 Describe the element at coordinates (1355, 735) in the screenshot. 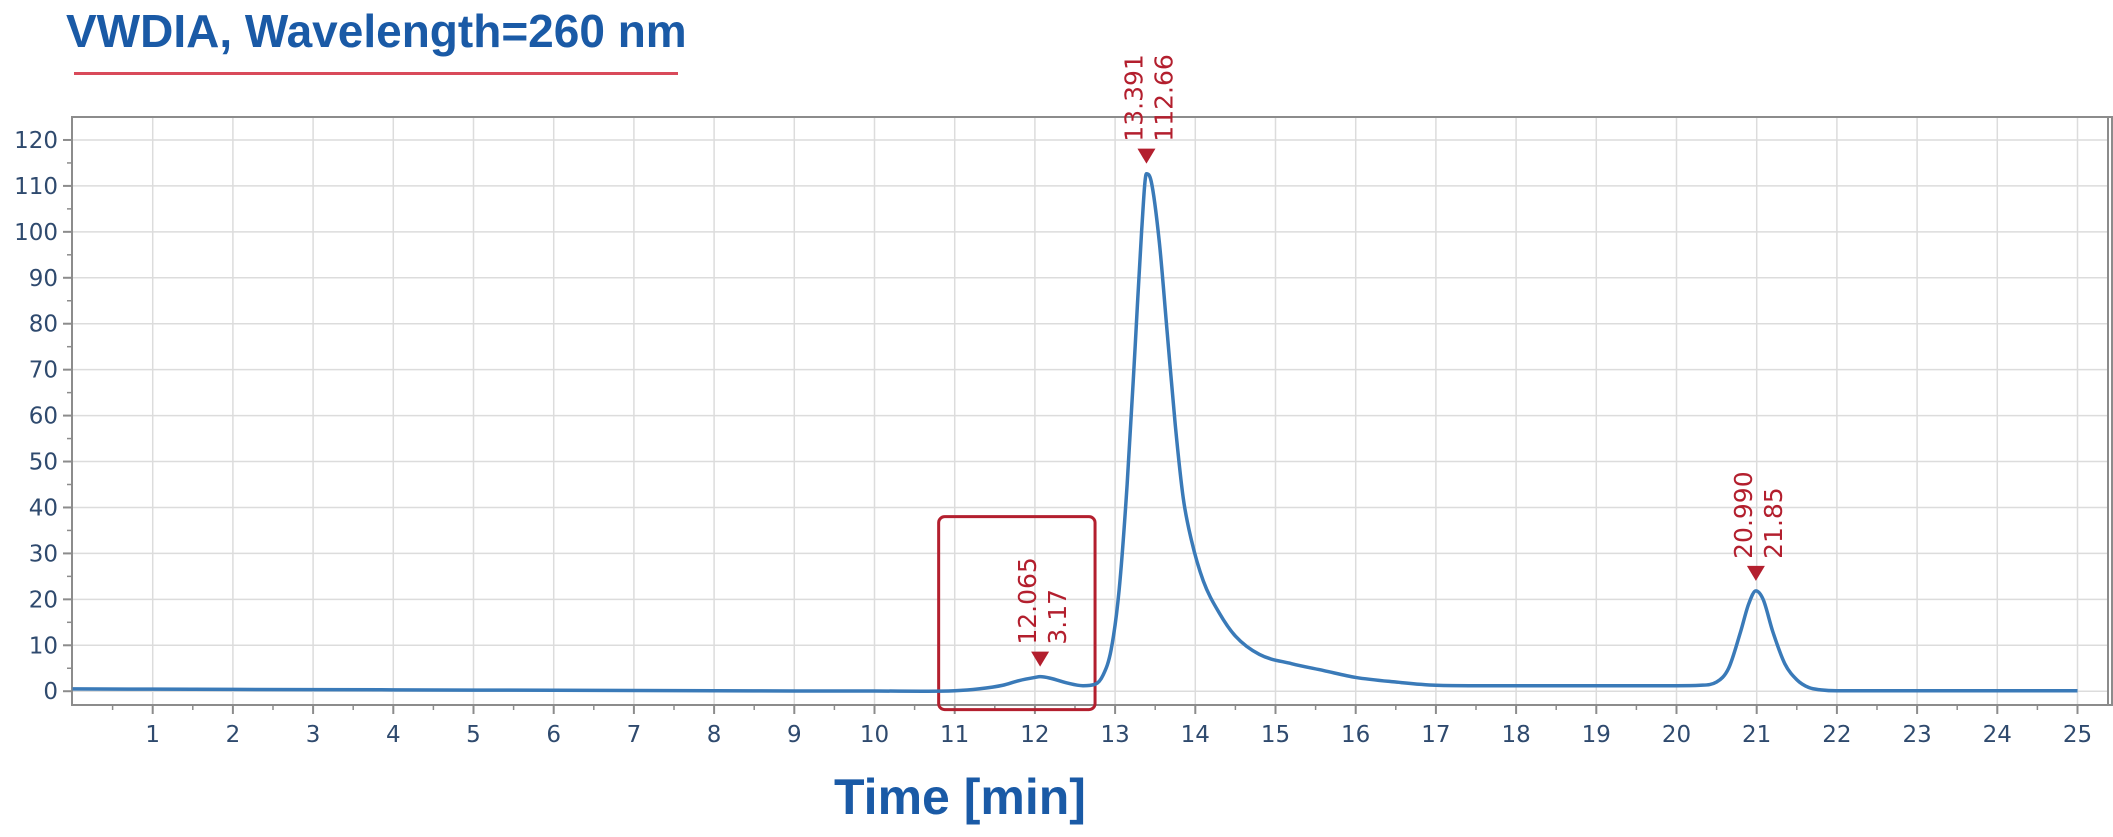

I see `x-tick-label: 16` at that location.